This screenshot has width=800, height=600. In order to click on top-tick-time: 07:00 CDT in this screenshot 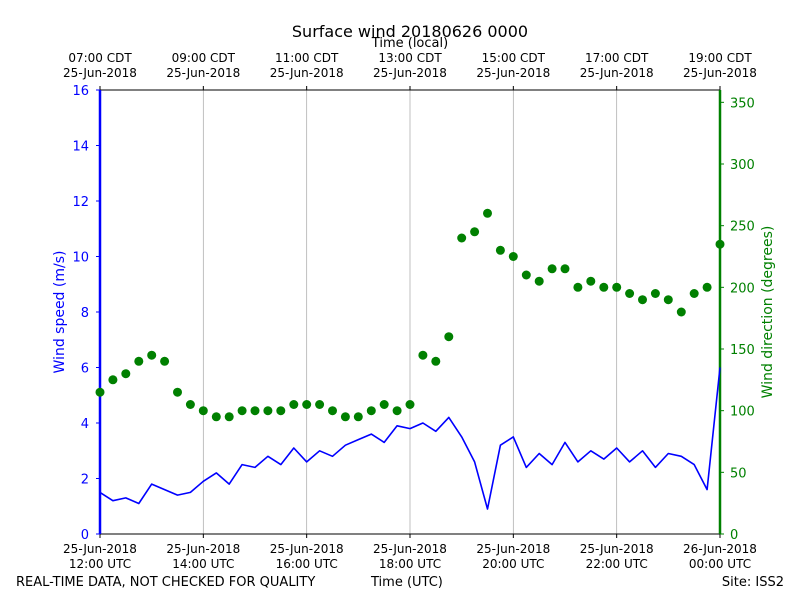, I will do `click(100, 58)`.